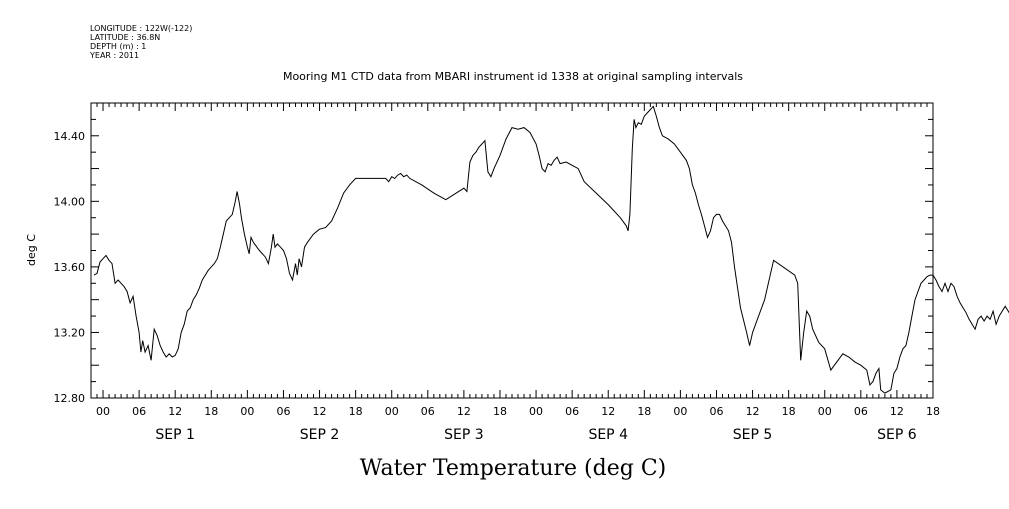 The width and height of the screenshot is (1009, 509). Describe the element at coordinates (70, 332) in the screenshot. I see `y-tick-label: 13.20` at that location.